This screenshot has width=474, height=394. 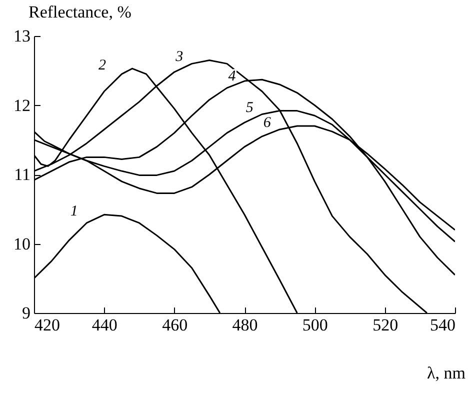 What do you see at coordinates (102, 66) in the screenshot?
I see `series-label: 2` at bounding box center [102, 66].